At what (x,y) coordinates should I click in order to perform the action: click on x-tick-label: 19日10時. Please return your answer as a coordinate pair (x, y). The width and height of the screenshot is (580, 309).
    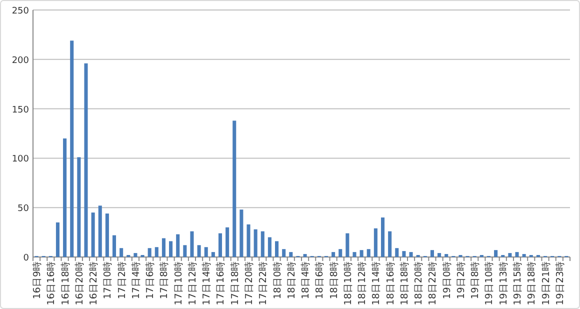
    Looking at the image, I should click on (489, 283).